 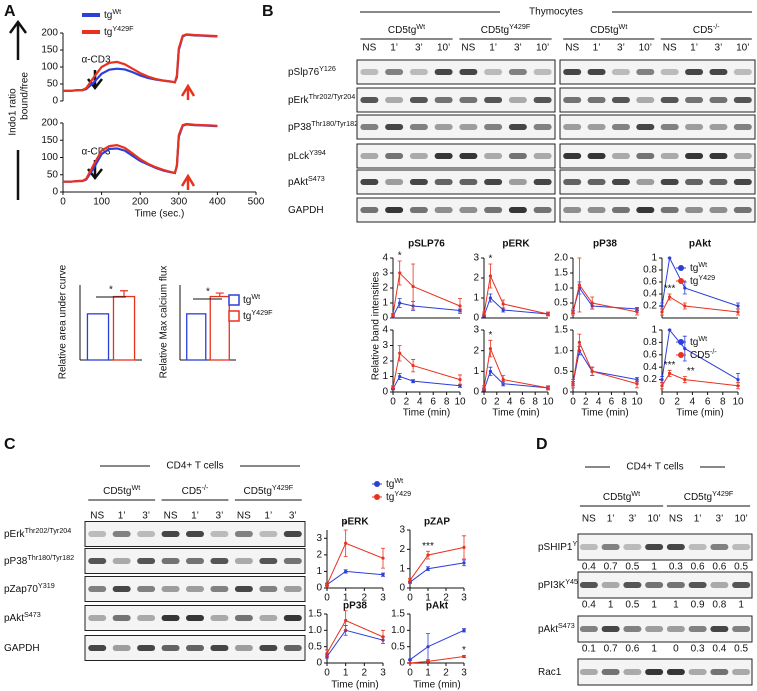 I want to click on y-tick-label: 1.5, so click(x=315, y=614).